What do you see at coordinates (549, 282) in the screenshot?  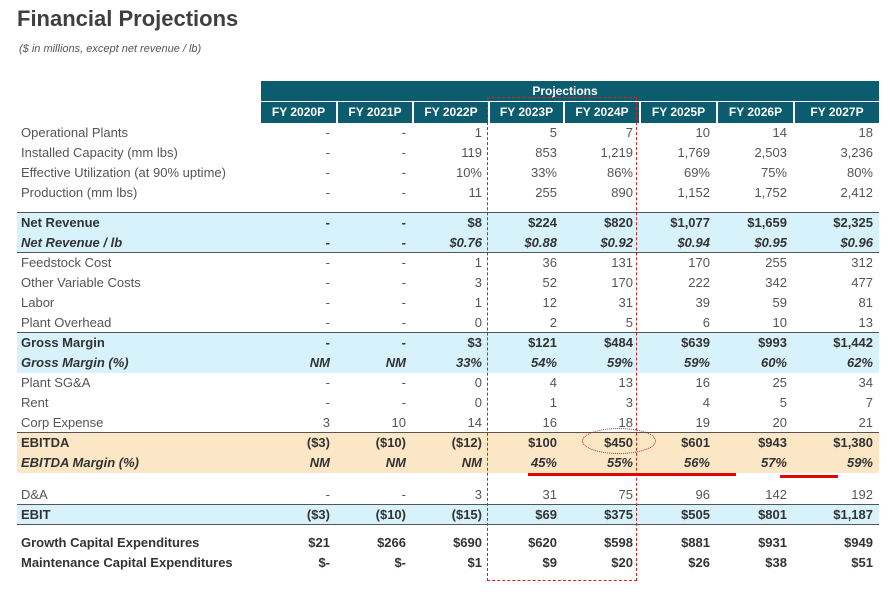 I see `table-cell: 52` at bounding box center [549, 282].